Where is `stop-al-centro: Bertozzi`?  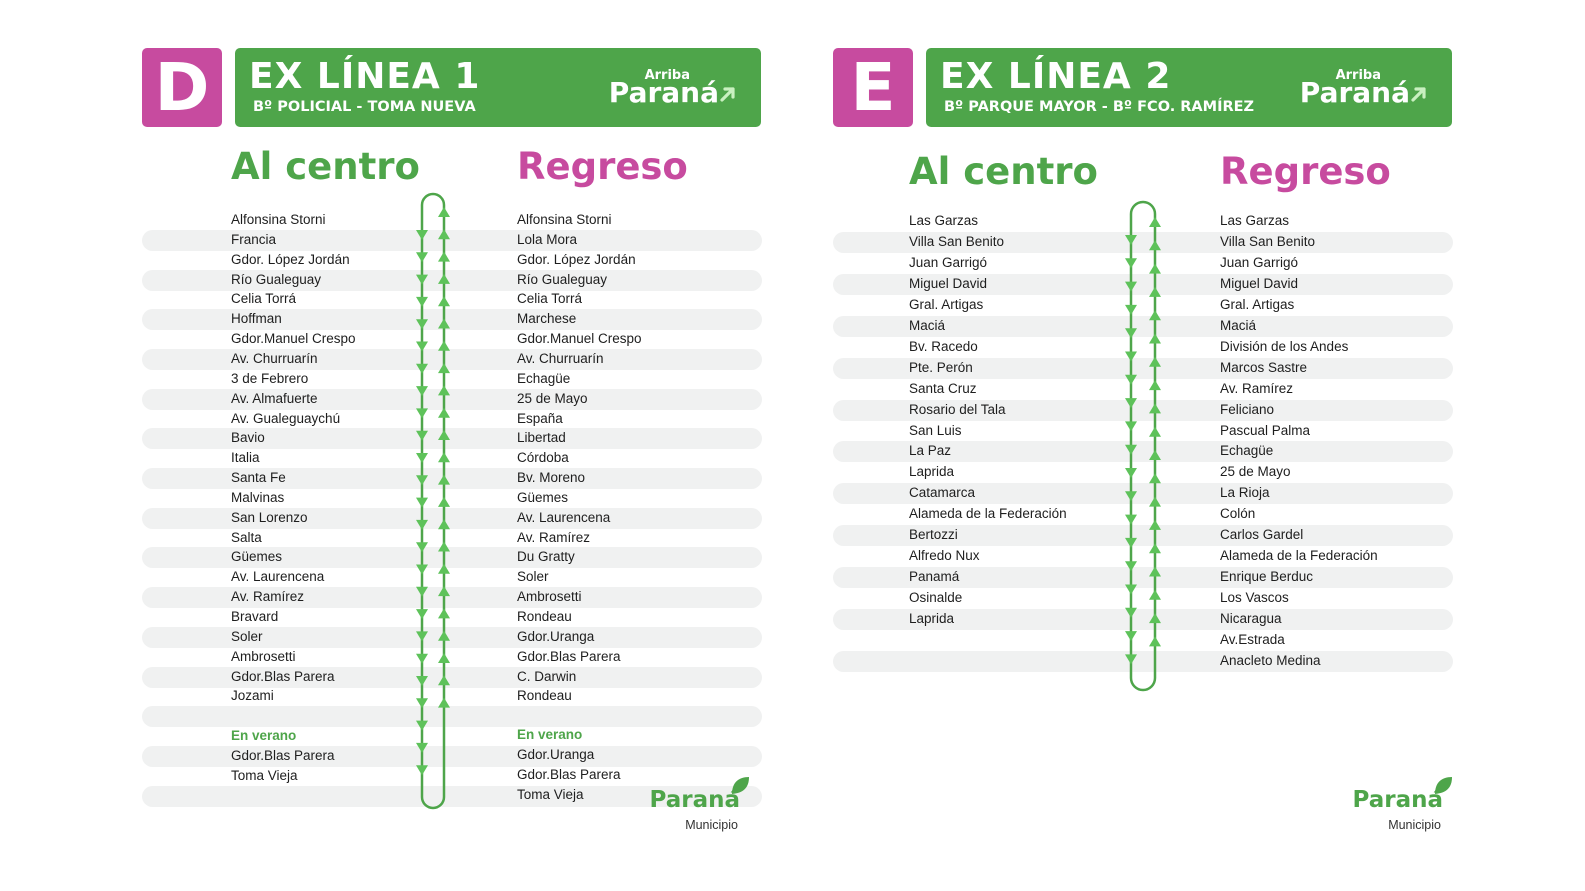
stop-al-centro: Bertozzi is located at coordinates (933, 535).